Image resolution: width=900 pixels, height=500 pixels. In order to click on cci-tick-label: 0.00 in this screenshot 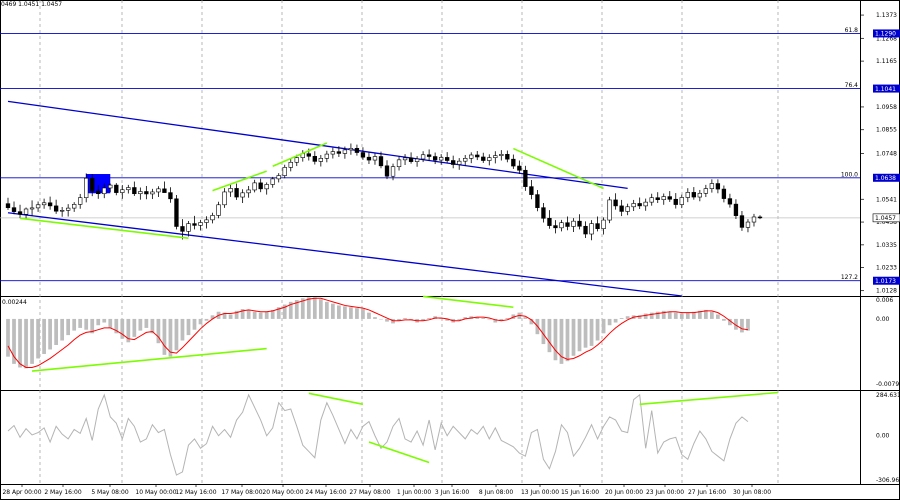, I will do `click(883, 436)`.